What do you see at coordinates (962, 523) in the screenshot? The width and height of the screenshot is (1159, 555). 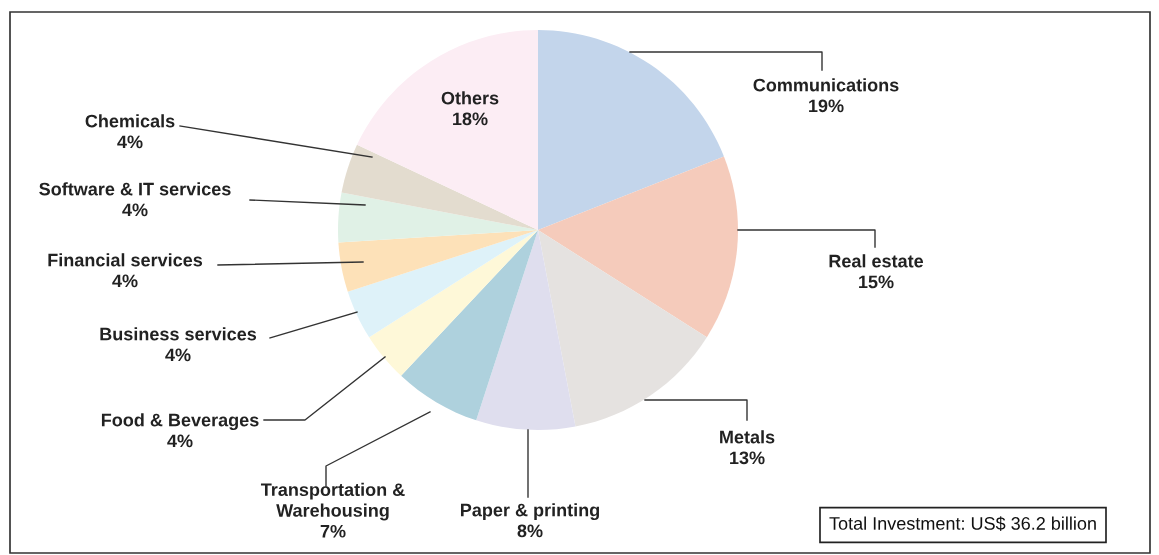 I see `text: Total Investment: US$ 36.2 billion` at bounding box center [962, 523].